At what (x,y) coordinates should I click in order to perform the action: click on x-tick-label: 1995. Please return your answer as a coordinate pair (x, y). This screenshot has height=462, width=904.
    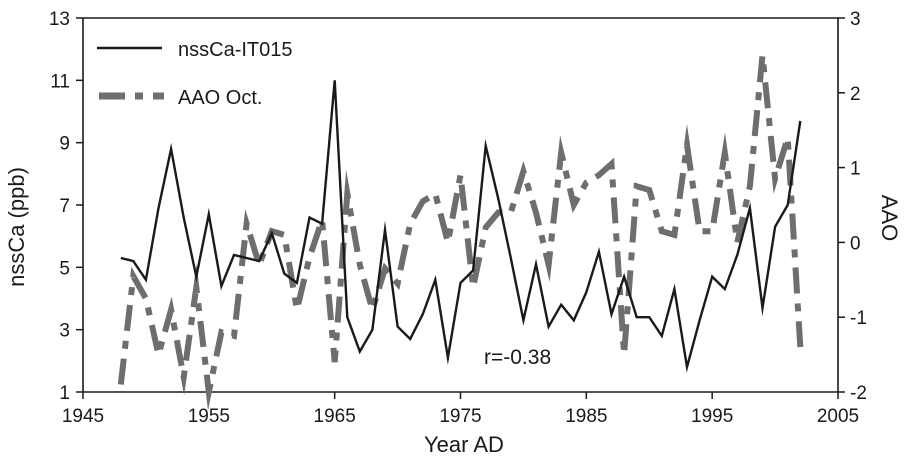
    Looking at the image, I should click on (712, 416).